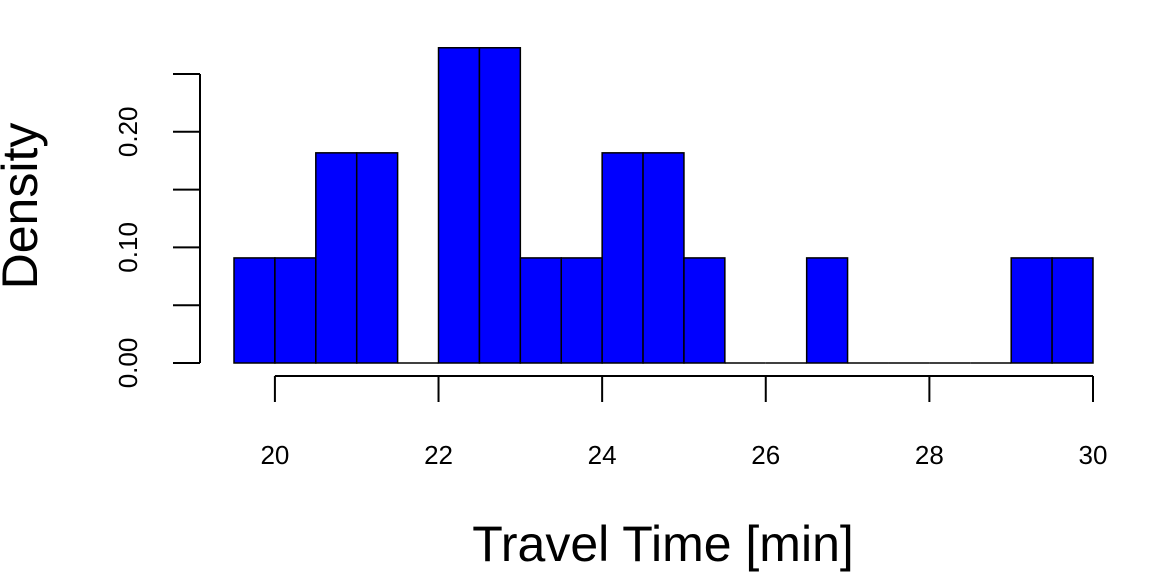  I want to click on x-tick-label: 26, so click(765, 455).